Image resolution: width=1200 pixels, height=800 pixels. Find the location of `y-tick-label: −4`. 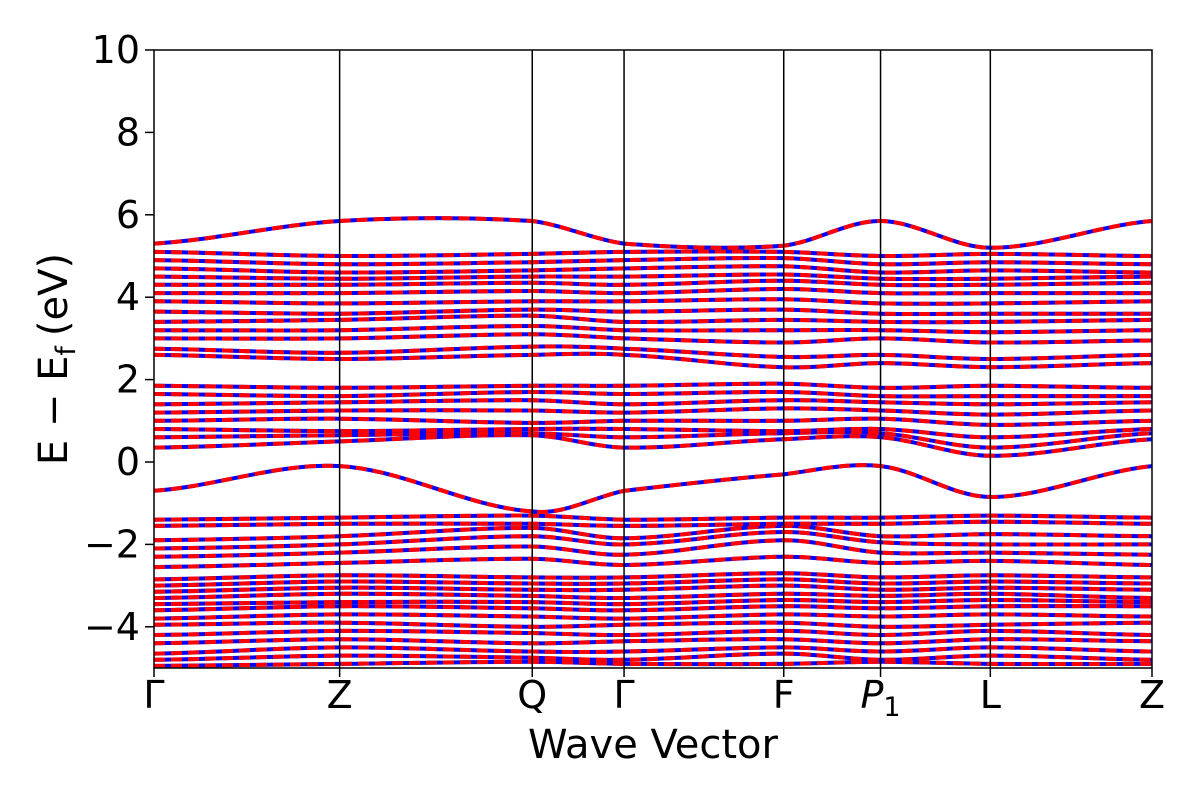

y-tick-label: −4 is located at coordinates (112, 627).